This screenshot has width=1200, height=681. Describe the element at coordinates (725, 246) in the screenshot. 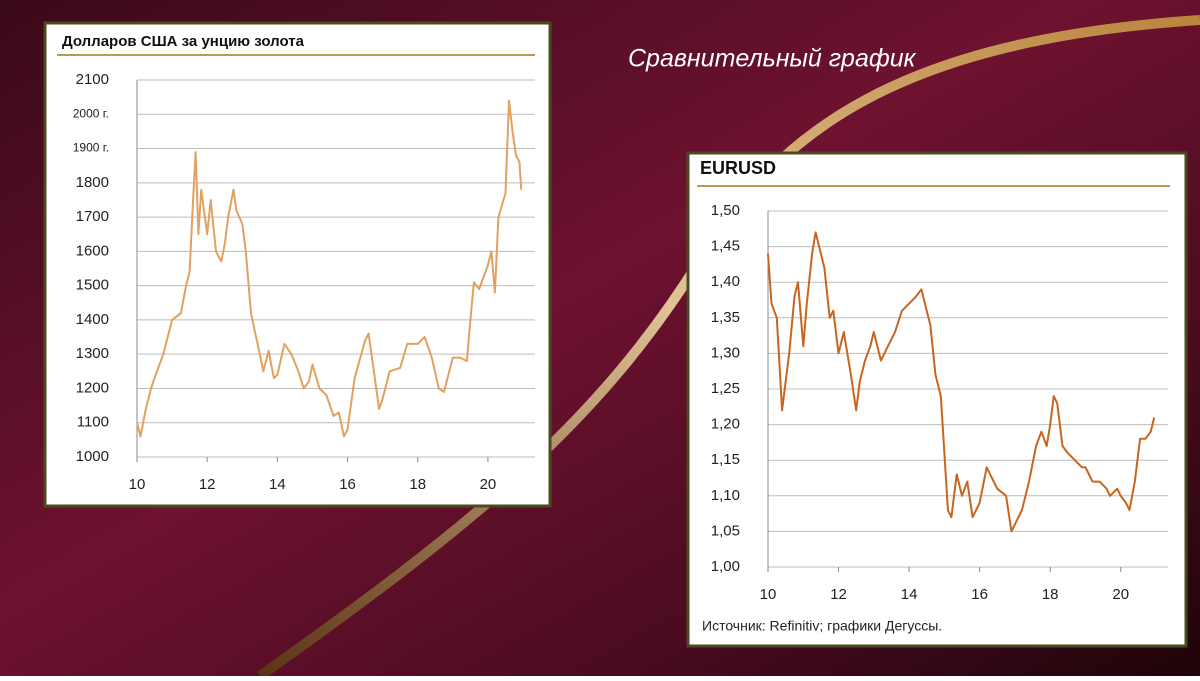

I see `y-tick-label: 1,45` at that location.